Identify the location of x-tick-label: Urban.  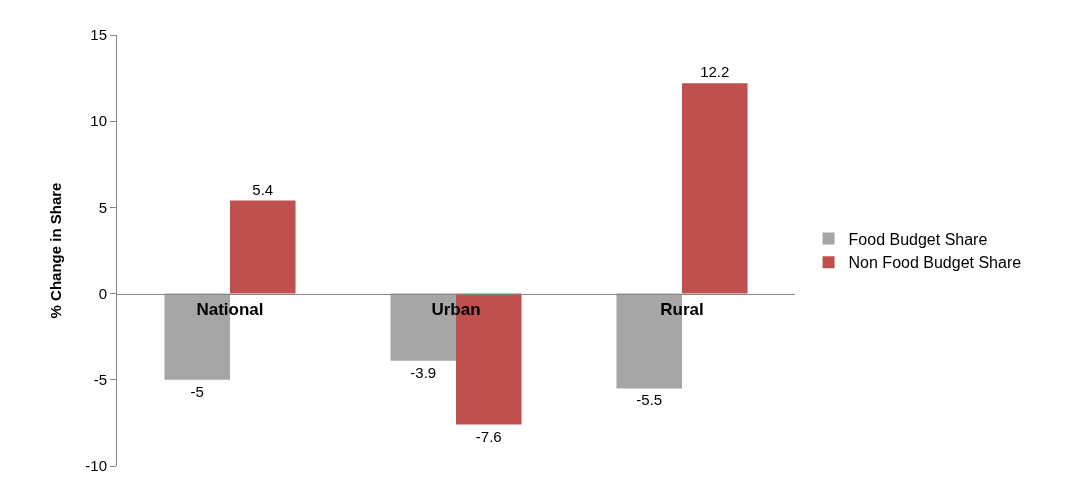
(456, 309).